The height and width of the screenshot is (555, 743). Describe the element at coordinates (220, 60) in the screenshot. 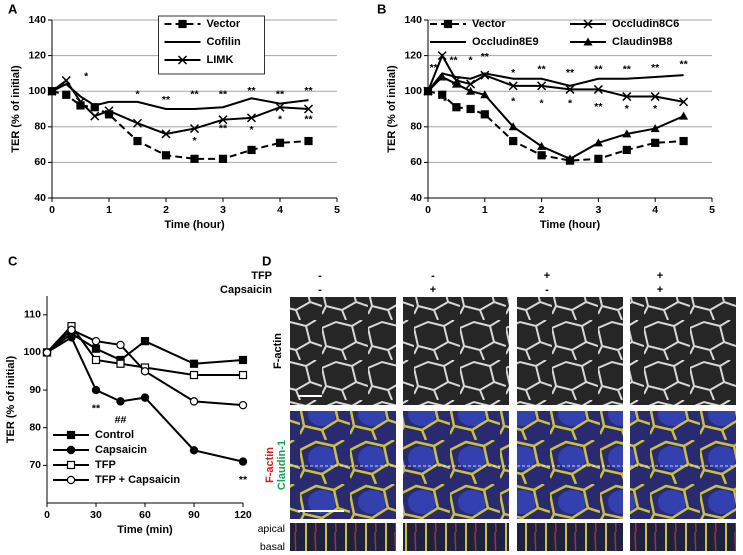

I see `legend-label: LIMK` at that location.